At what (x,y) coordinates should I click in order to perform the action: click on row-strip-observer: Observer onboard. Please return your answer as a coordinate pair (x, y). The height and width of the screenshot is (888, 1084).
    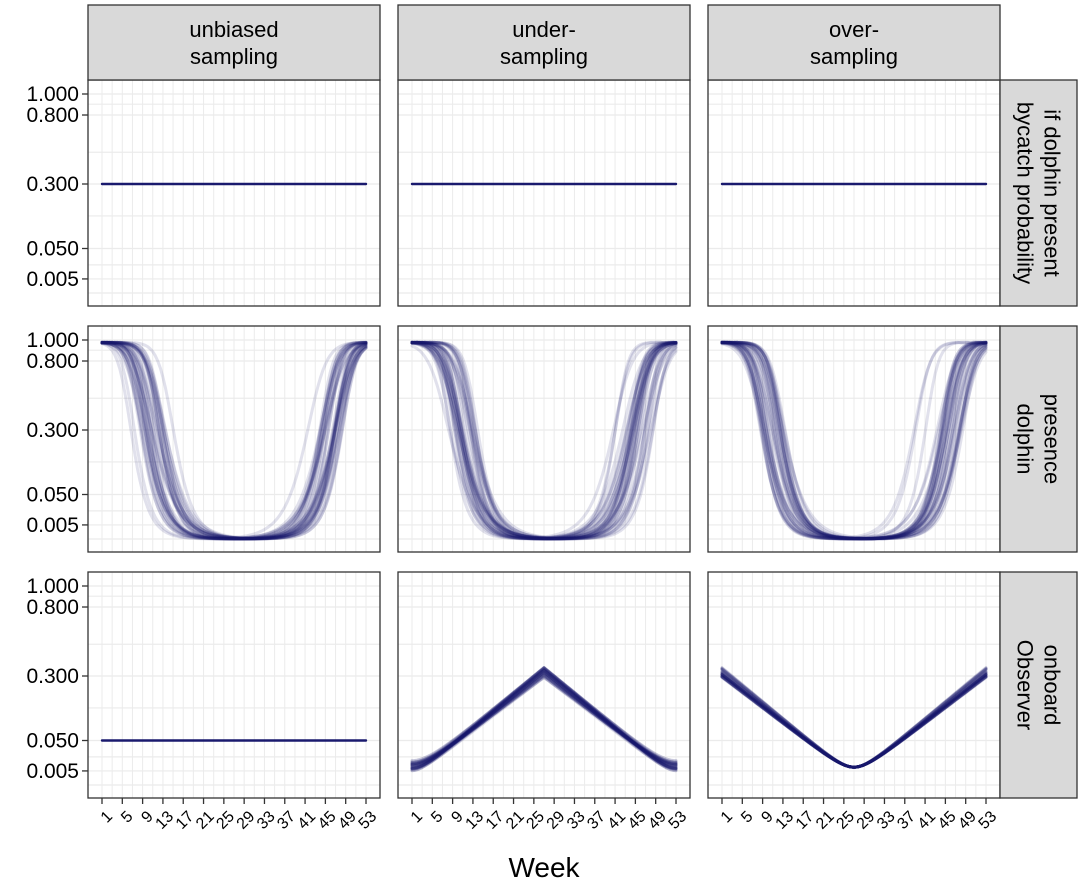
    Looking at the image, I should click on (1038, 685).